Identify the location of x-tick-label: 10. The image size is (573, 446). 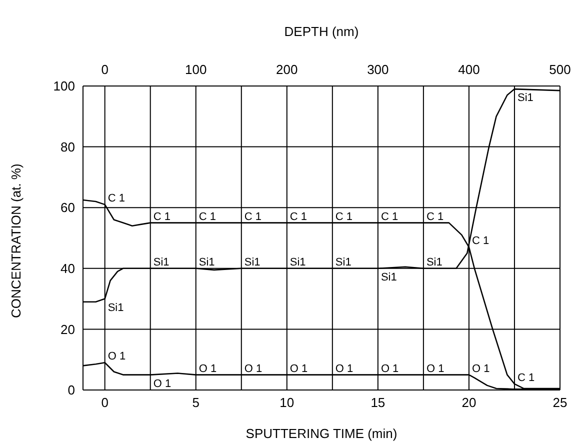
(287, 402).